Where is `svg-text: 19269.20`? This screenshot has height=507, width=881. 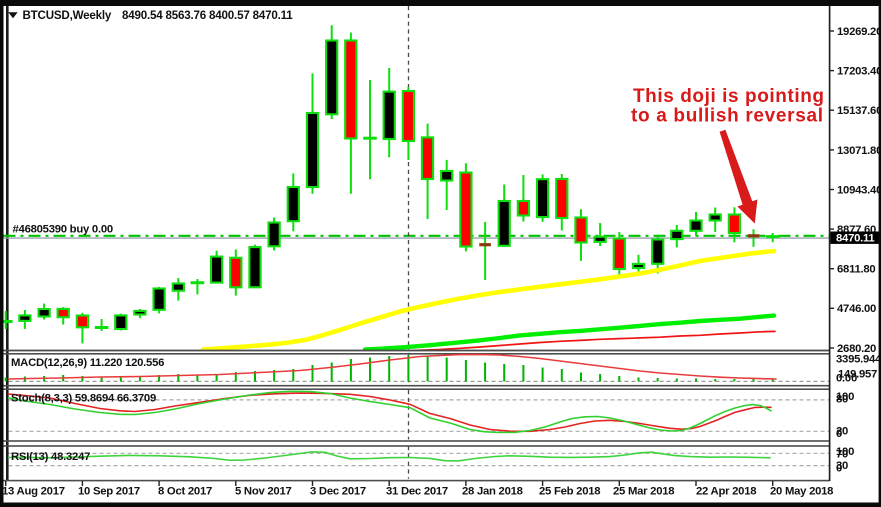
svg-text: 19269.20 is located at coordinates (859, 32).